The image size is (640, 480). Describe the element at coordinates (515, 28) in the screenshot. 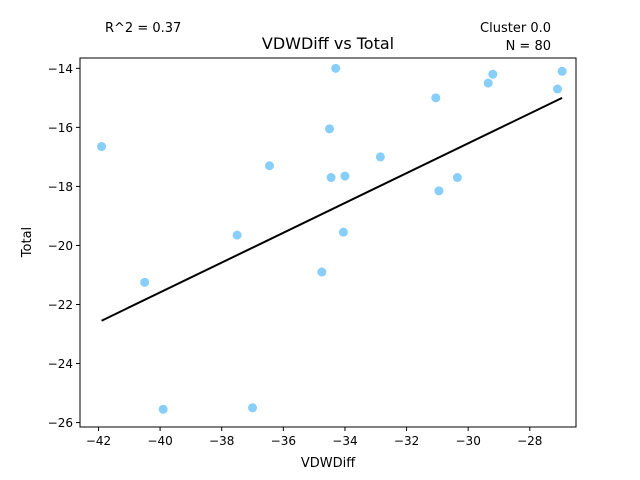

I see `cluster-annotation: Cluster 0.0` at that location.